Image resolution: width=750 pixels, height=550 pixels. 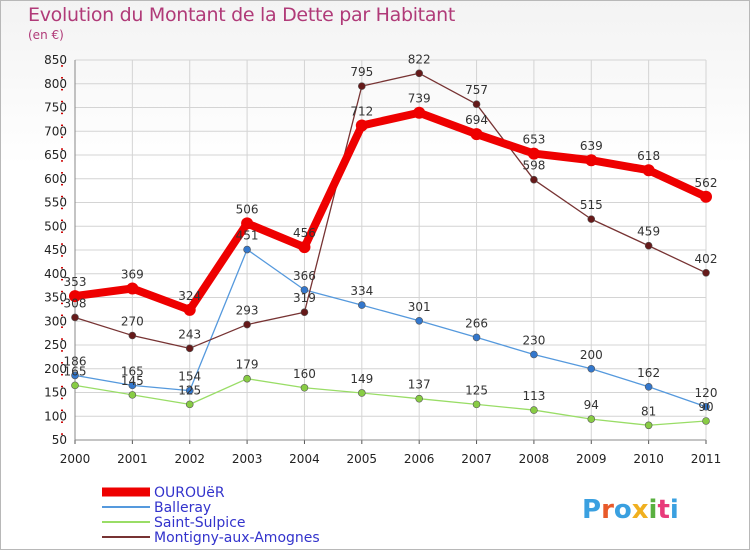 What do you see at coordinates (189, 377) in the screenshot?
I see `data-label: 154` at bounding box center [189, 377].